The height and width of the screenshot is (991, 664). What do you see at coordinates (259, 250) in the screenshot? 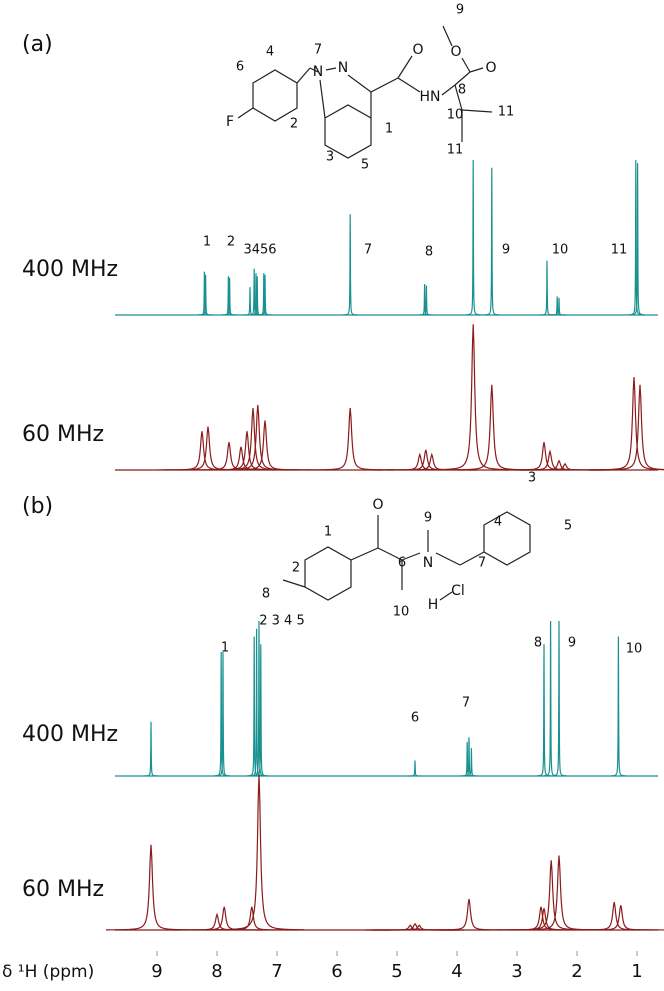
I see `peak-label: 3456` at bounding box center [259, 250].